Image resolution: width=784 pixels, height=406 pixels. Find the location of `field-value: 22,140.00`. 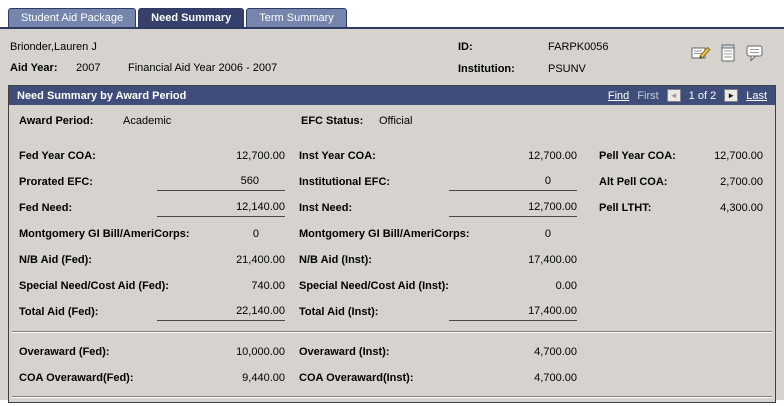

field-value: 22,140.00 is located at coordinates (221, 313).